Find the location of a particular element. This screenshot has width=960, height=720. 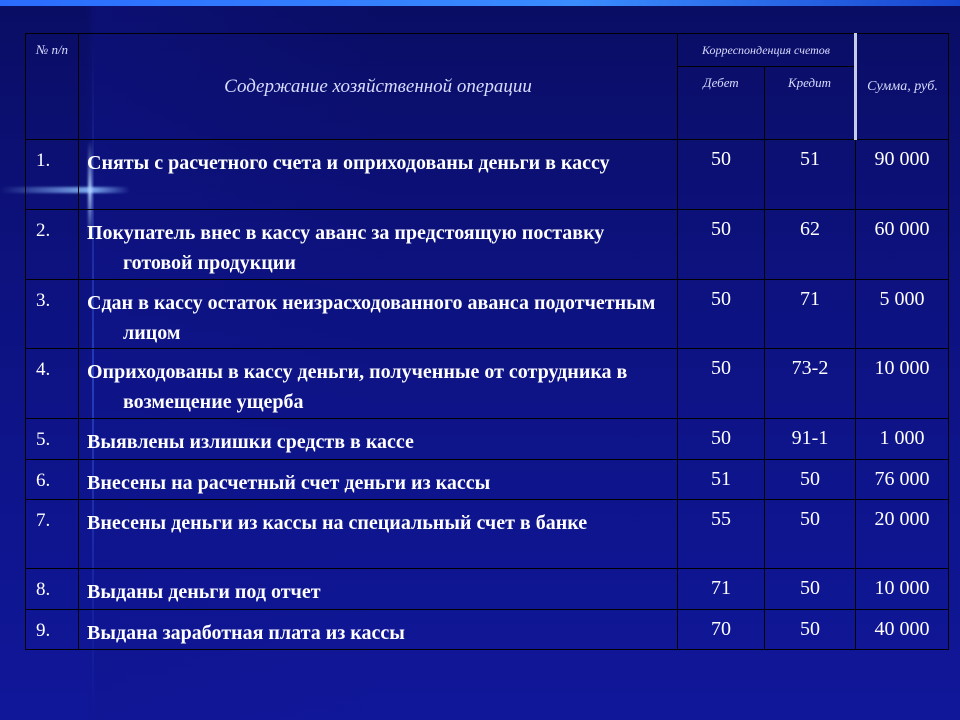

row-debit: 70 is located at coordinates (721, 629).